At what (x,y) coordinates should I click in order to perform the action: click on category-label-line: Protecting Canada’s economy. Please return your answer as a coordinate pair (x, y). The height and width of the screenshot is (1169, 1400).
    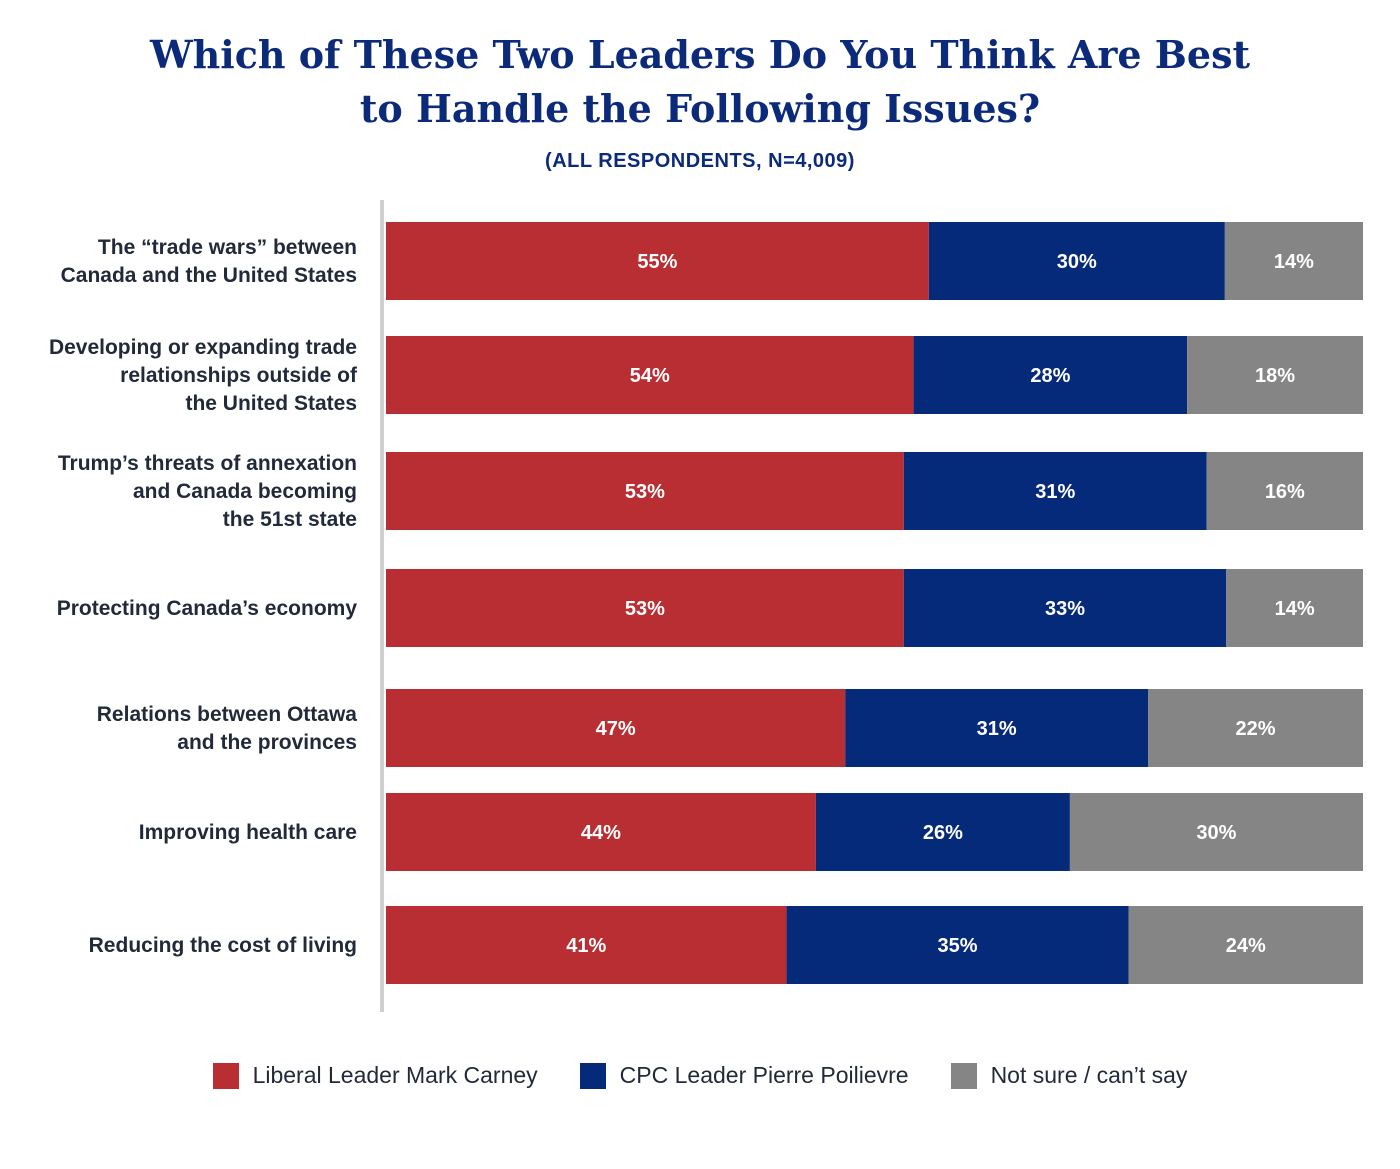
    Looking at the image, I should click on (207, 608).